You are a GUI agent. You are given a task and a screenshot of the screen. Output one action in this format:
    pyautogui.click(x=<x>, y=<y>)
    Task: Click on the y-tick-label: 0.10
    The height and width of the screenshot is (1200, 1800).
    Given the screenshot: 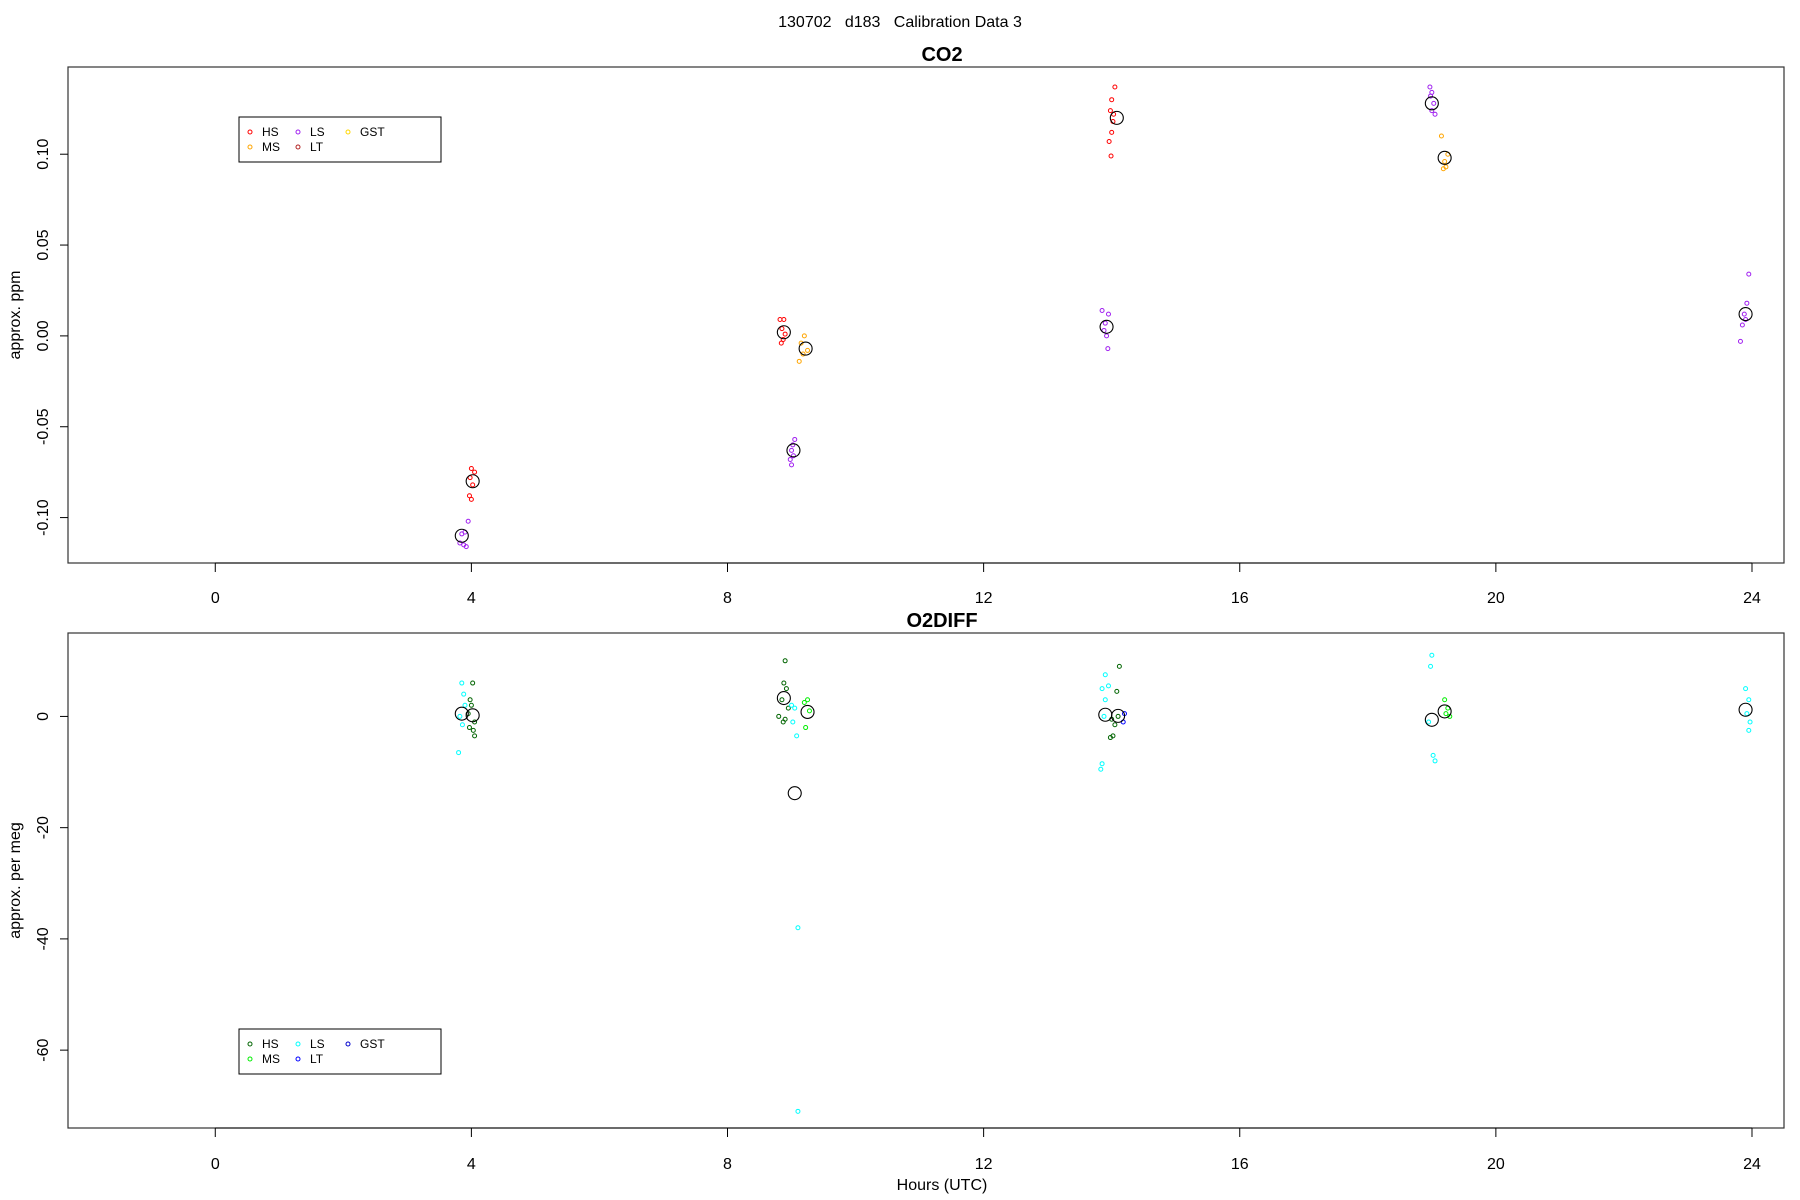 What is the action you would take?
    pyautogui.click(x=43, y=154)
    